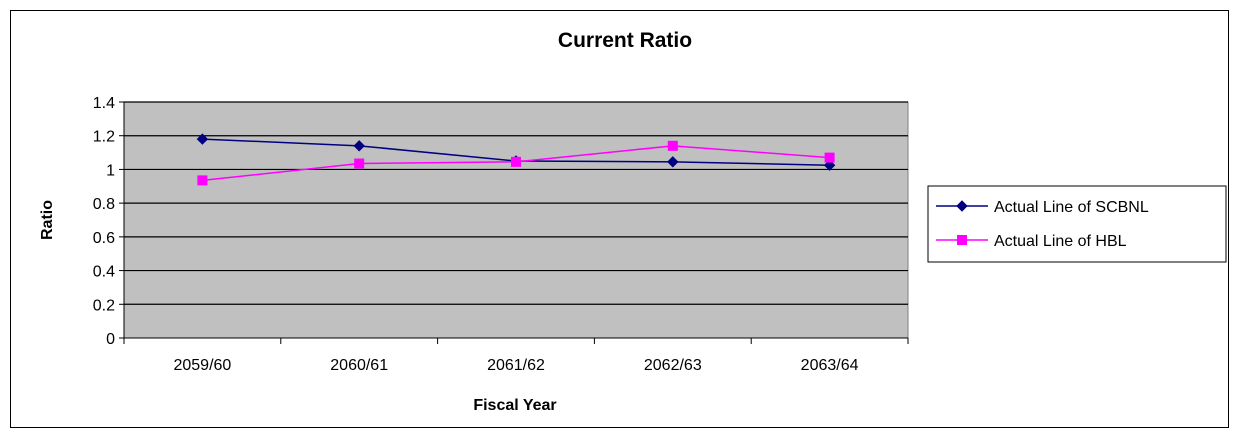 The image size is (1239, 436). What do you see at coordinates (104, 103) in the screenshot?
I see `y-tick-label: 1.4` at bounding box center [104, 103].